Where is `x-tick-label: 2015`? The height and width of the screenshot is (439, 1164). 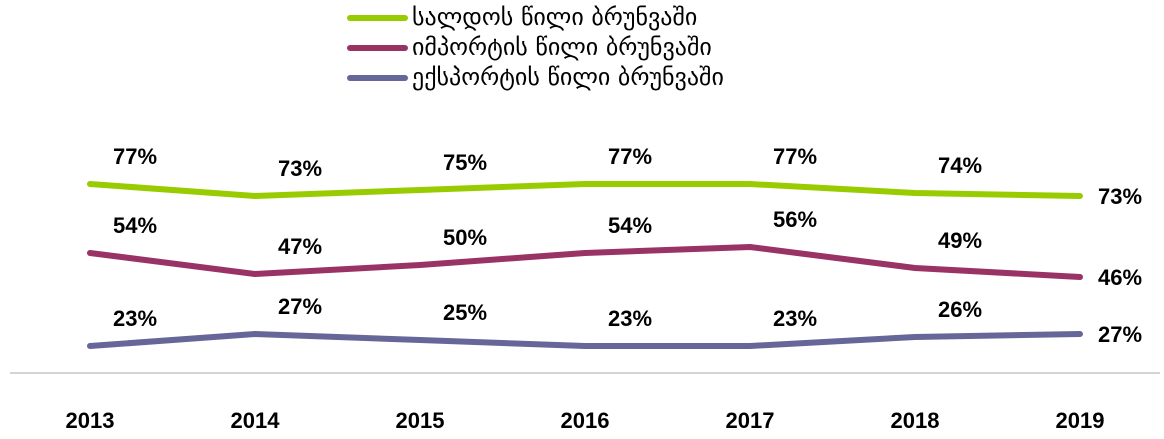
x-tick-label: 2015 is located at coordinates (420, 420).